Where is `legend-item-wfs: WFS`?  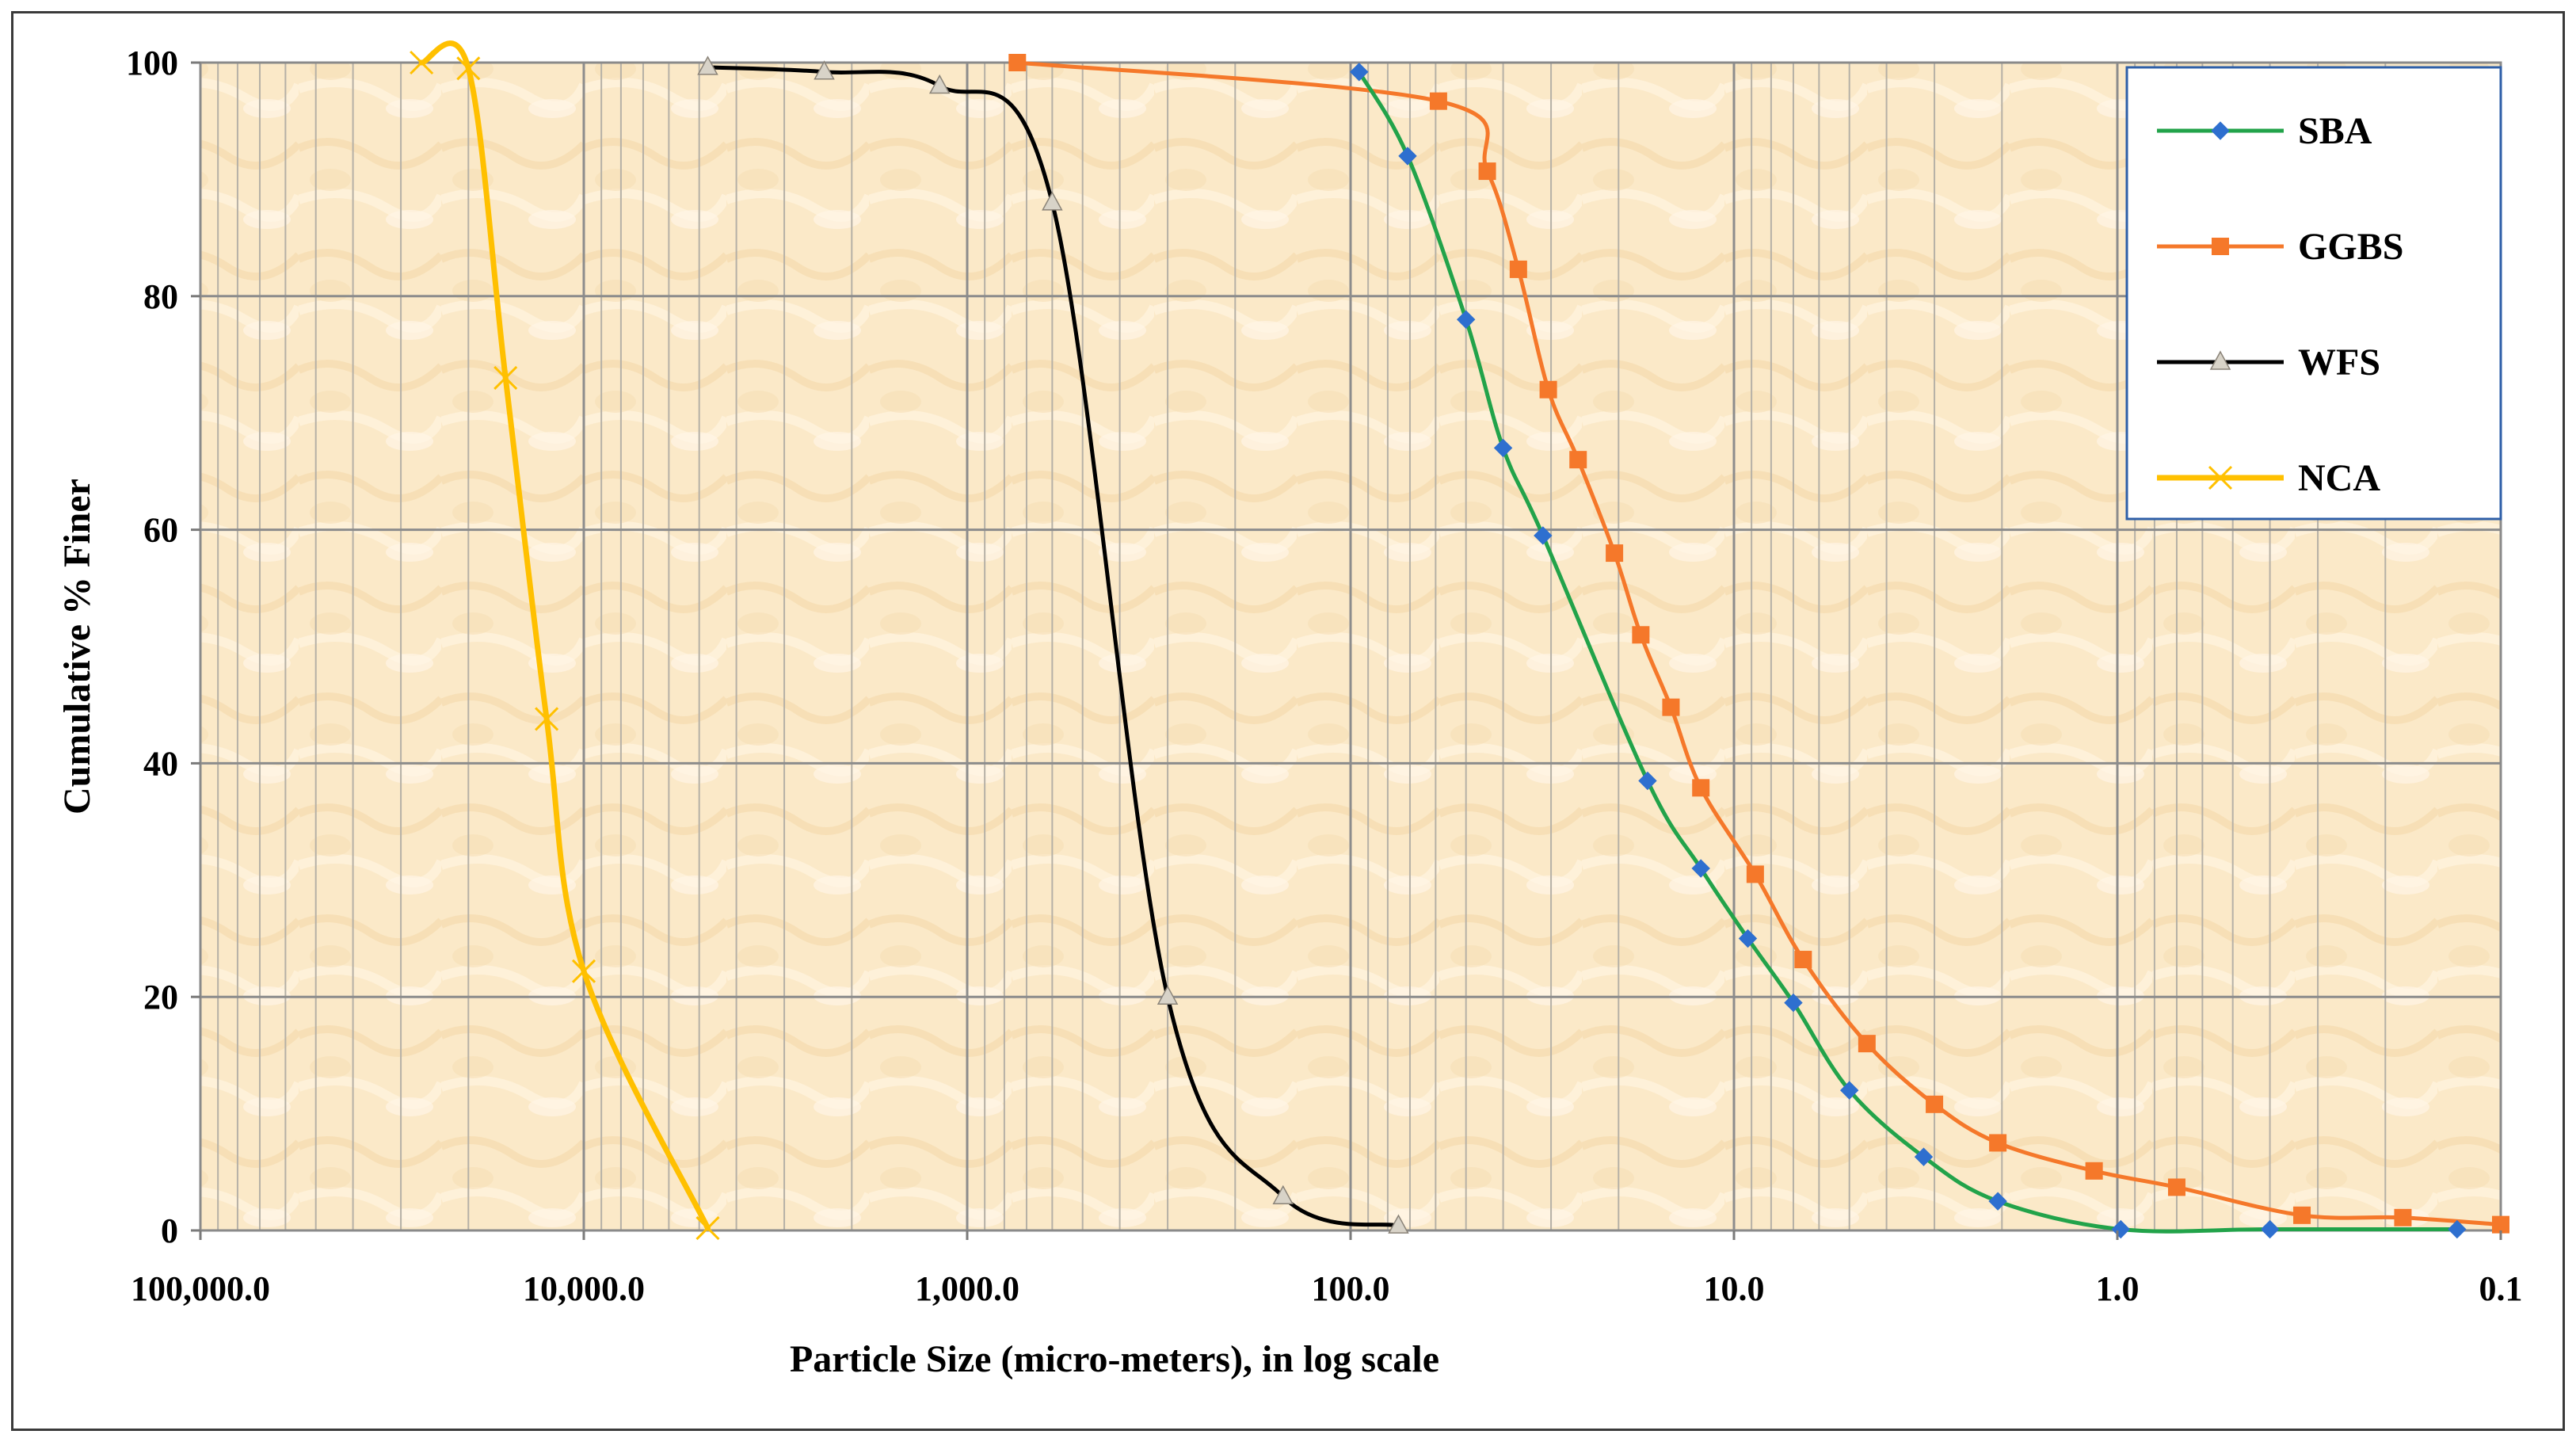 legend-item-wfs: WFS is located at coordinates (2268, 362).